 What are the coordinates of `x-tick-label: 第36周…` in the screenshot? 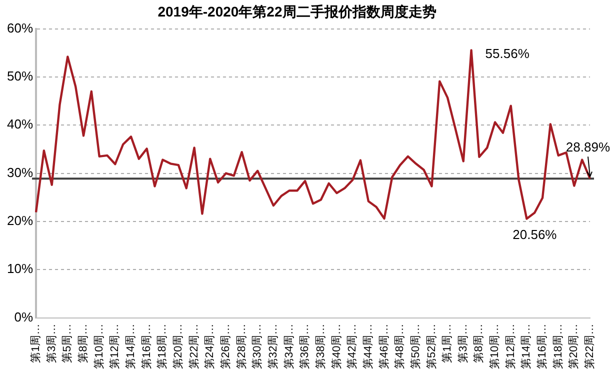 It's located at (305, 347).